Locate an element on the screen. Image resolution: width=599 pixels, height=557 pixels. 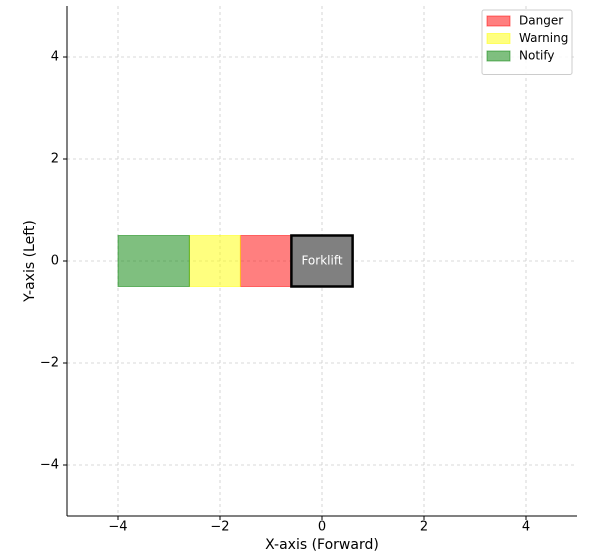
vehicle is located at coordinates (322, 261).